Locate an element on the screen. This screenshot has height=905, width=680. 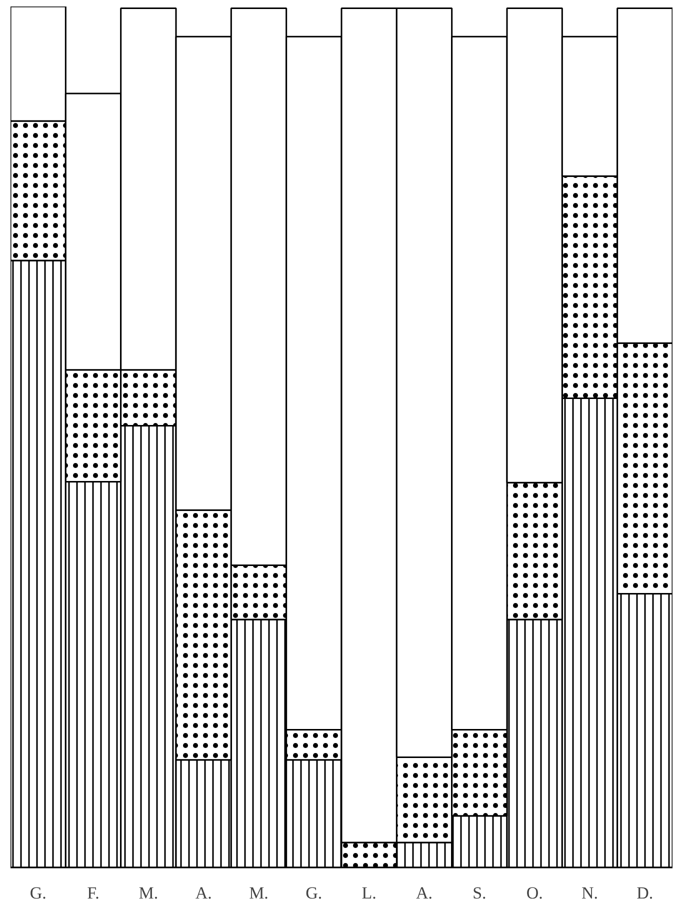
x-tick-label: O. is located at coordinates (534, 893).